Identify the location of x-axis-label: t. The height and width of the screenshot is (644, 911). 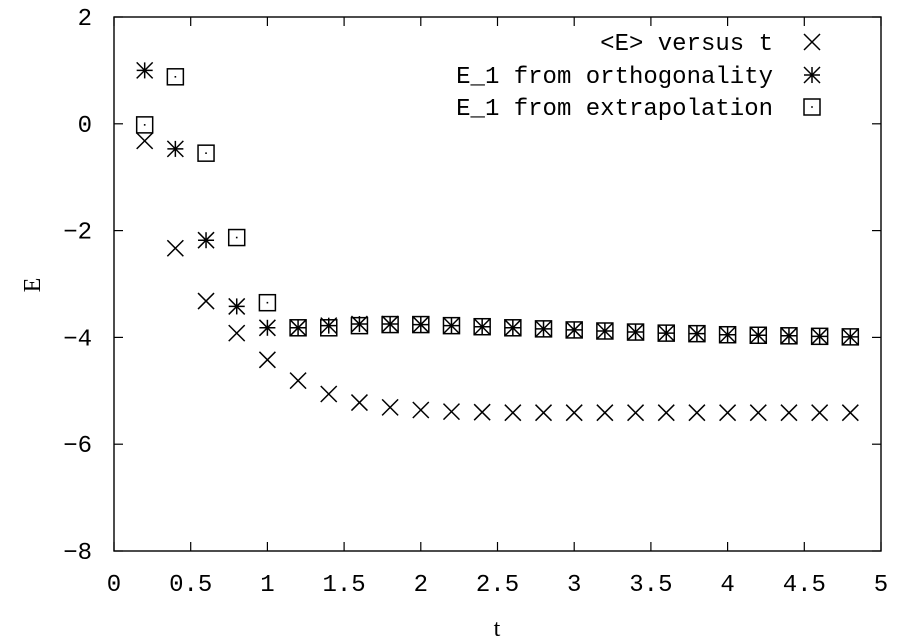
(497, 629).